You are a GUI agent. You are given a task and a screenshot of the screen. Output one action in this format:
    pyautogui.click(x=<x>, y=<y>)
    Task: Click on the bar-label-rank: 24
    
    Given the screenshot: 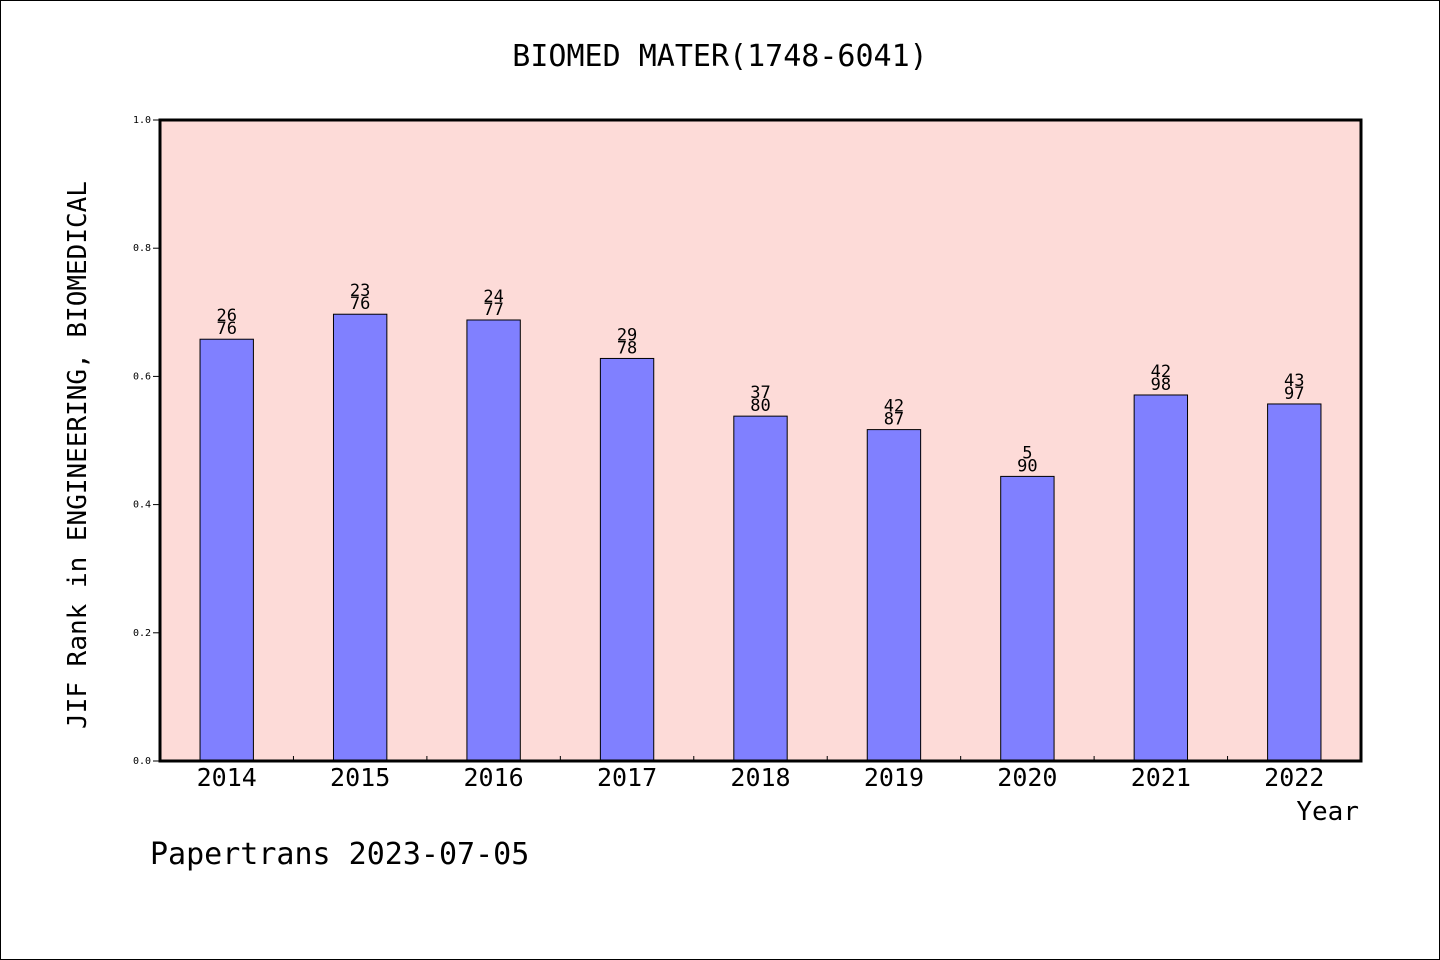 What is the action you would take?
    pyautogui.click(x=493, y=297)
    